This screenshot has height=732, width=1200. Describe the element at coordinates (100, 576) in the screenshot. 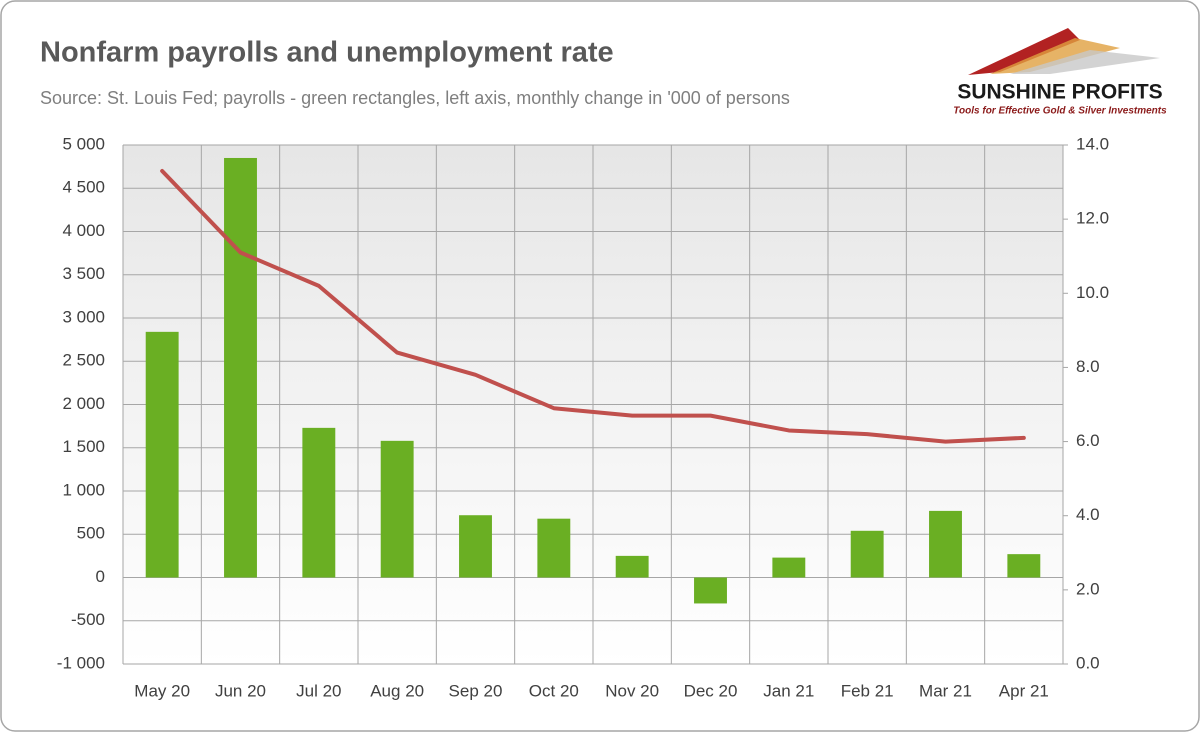

I see `y-tick-label: 0` at that location.